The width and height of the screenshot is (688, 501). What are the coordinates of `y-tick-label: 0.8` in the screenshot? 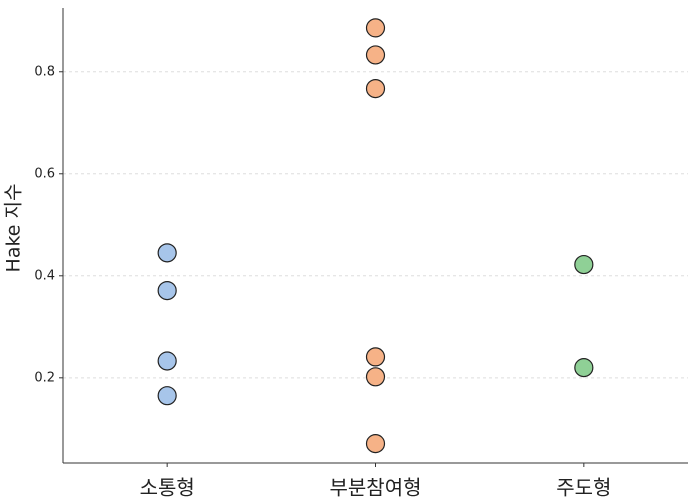 It's located at (44, 71).